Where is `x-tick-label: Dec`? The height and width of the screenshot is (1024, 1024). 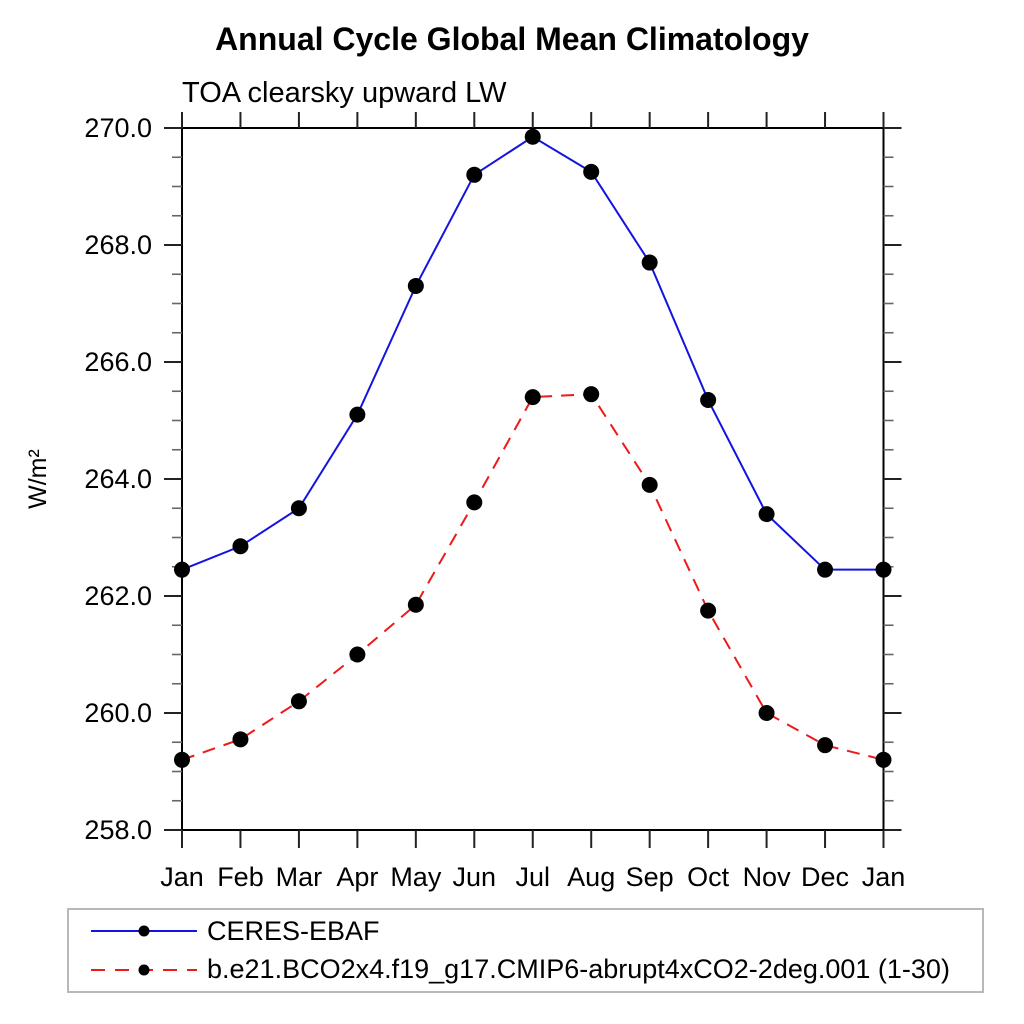
x-tick-label: Dec is located at coordinates (825, 877).